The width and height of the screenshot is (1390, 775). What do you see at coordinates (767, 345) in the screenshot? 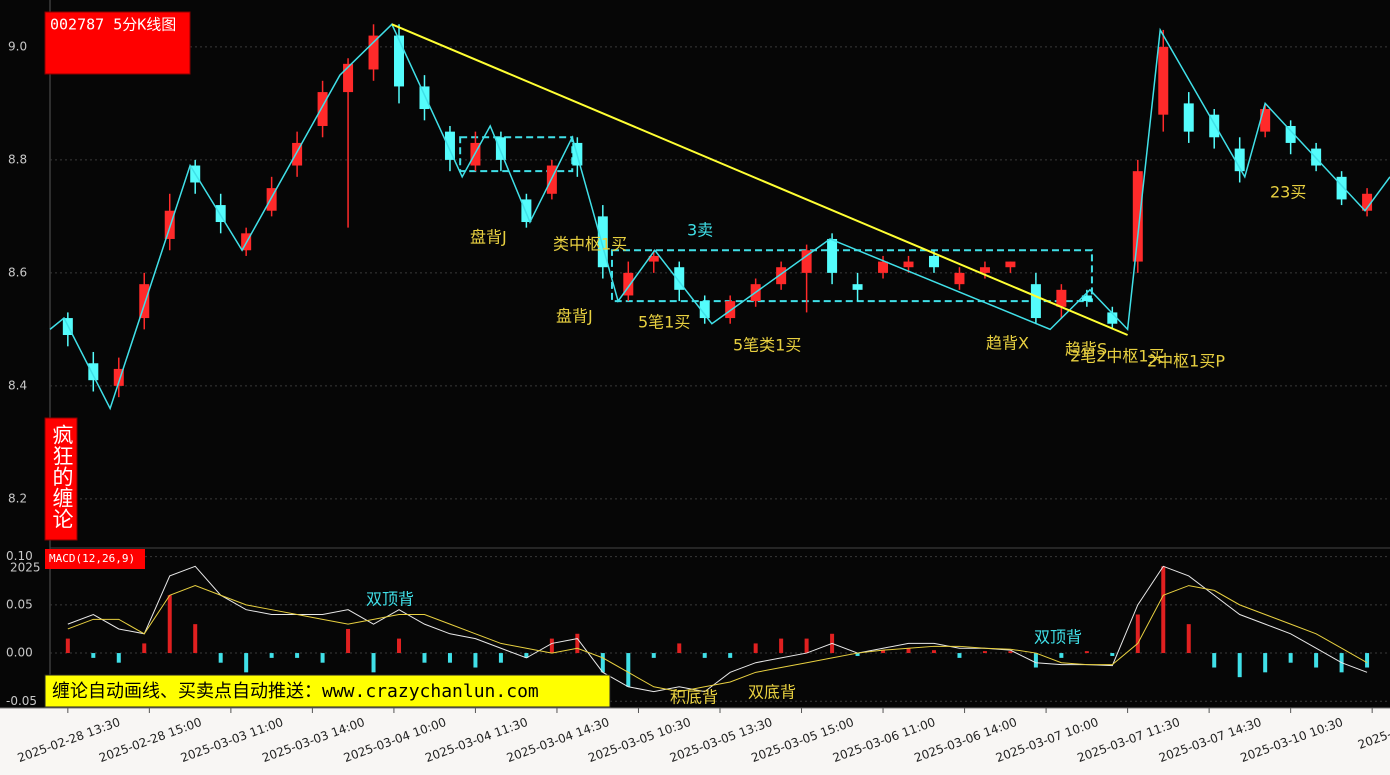
I see `annotation: 5笔类1买` at bounding box center [767, 345].